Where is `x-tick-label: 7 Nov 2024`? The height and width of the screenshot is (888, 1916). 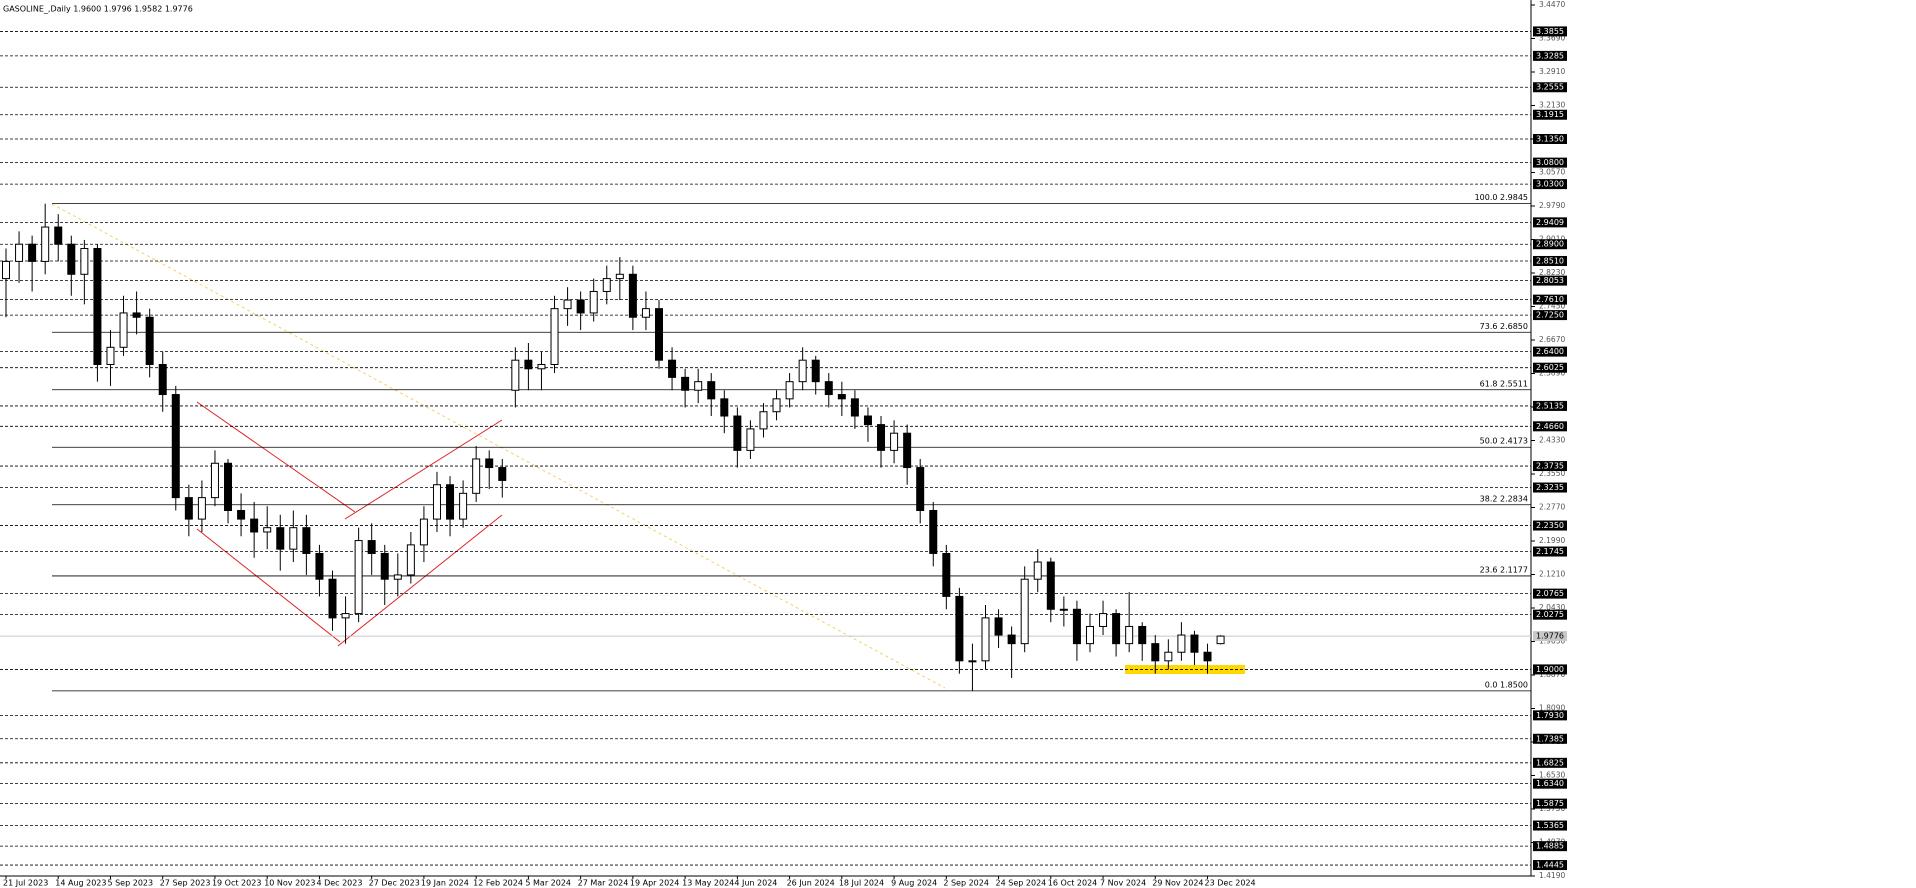
x-tick-label: 7 Nov 2024 is located at coordinates (1123, 883).